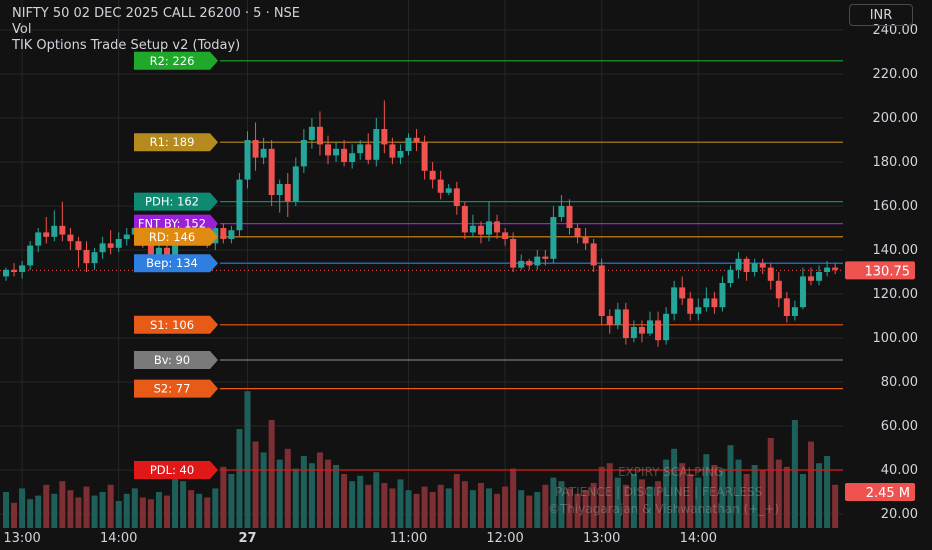  What do you see at coordinates (601, 538) in the screenshot?
I see `time-tick-label: 13:00` at bounding box center [601, 538].